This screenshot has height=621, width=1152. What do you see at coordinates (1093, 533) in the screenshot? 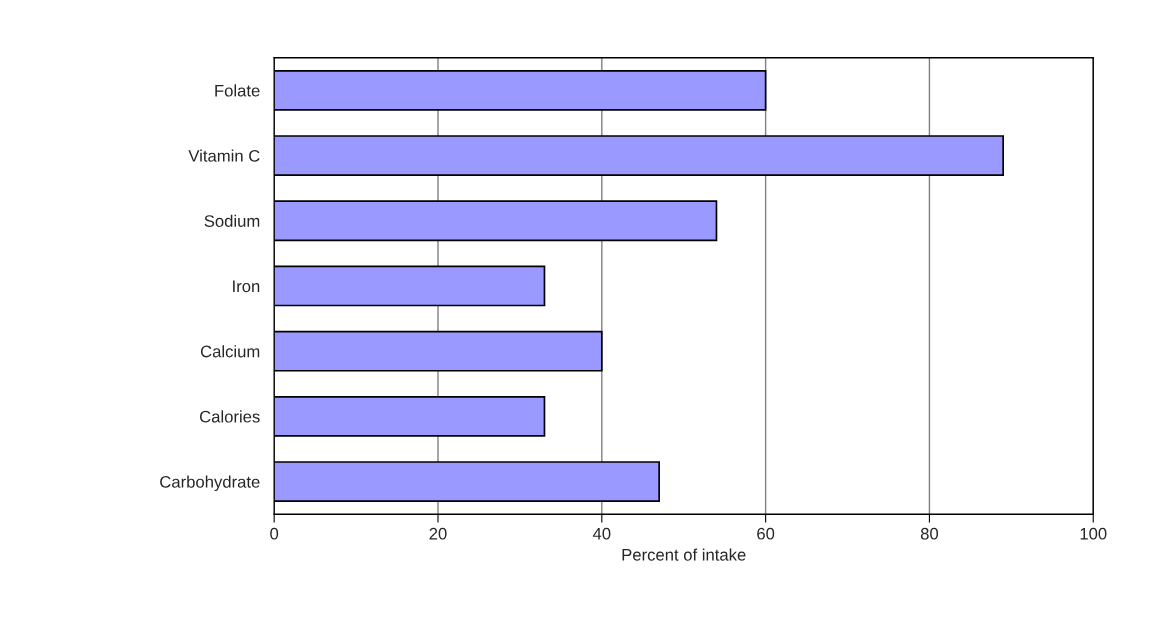
I see `x-tick-label: 100` at bounding box center [1093, 533].